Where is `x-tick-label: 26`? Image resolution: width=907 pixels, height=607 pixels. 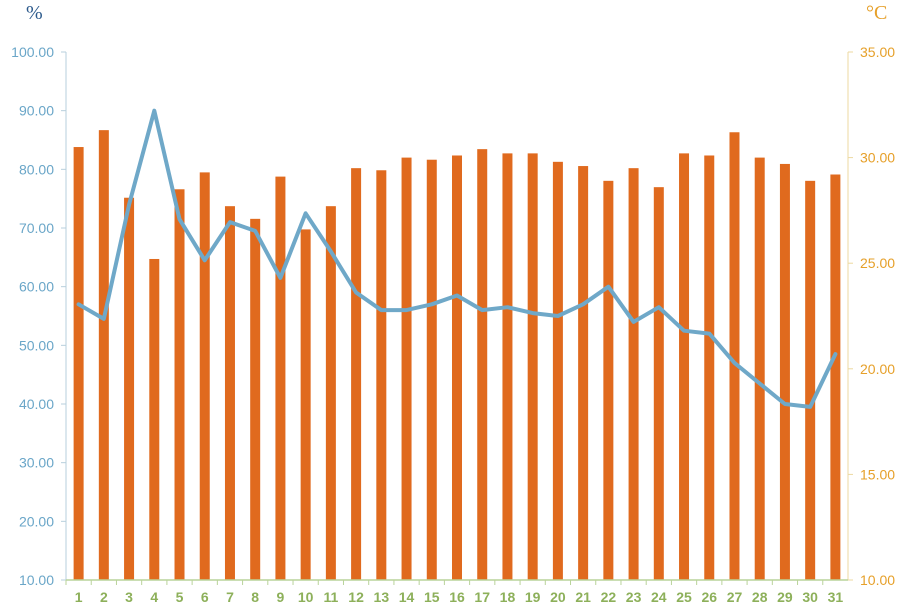 x-tick-label: 26 is located at coordinates (709, 597).